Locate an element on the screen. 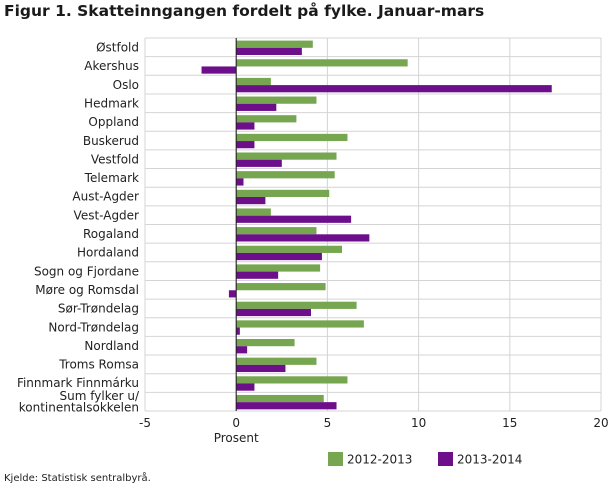 Image resolution: width=610 pixels, height=488 pixels. category-label: Østfold is located at coordinates (117, 48).